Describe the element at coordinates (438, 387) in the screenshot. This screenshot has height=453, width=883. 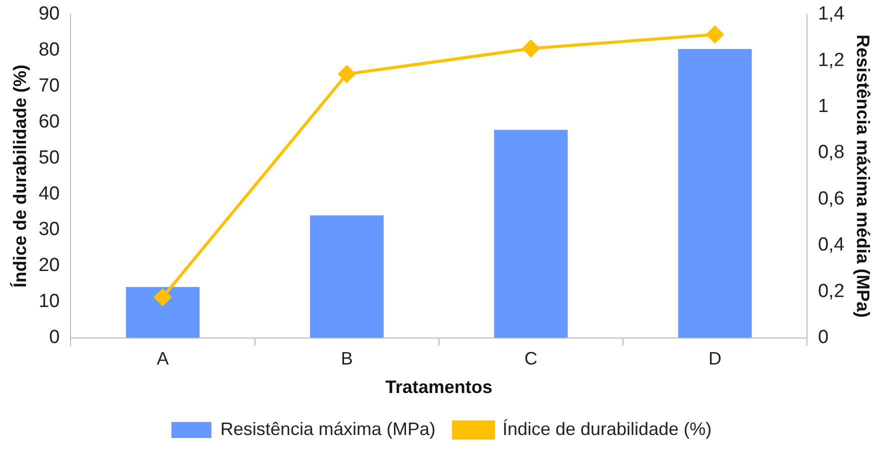
I see `x-axis-title: Tratamentos` at that location.